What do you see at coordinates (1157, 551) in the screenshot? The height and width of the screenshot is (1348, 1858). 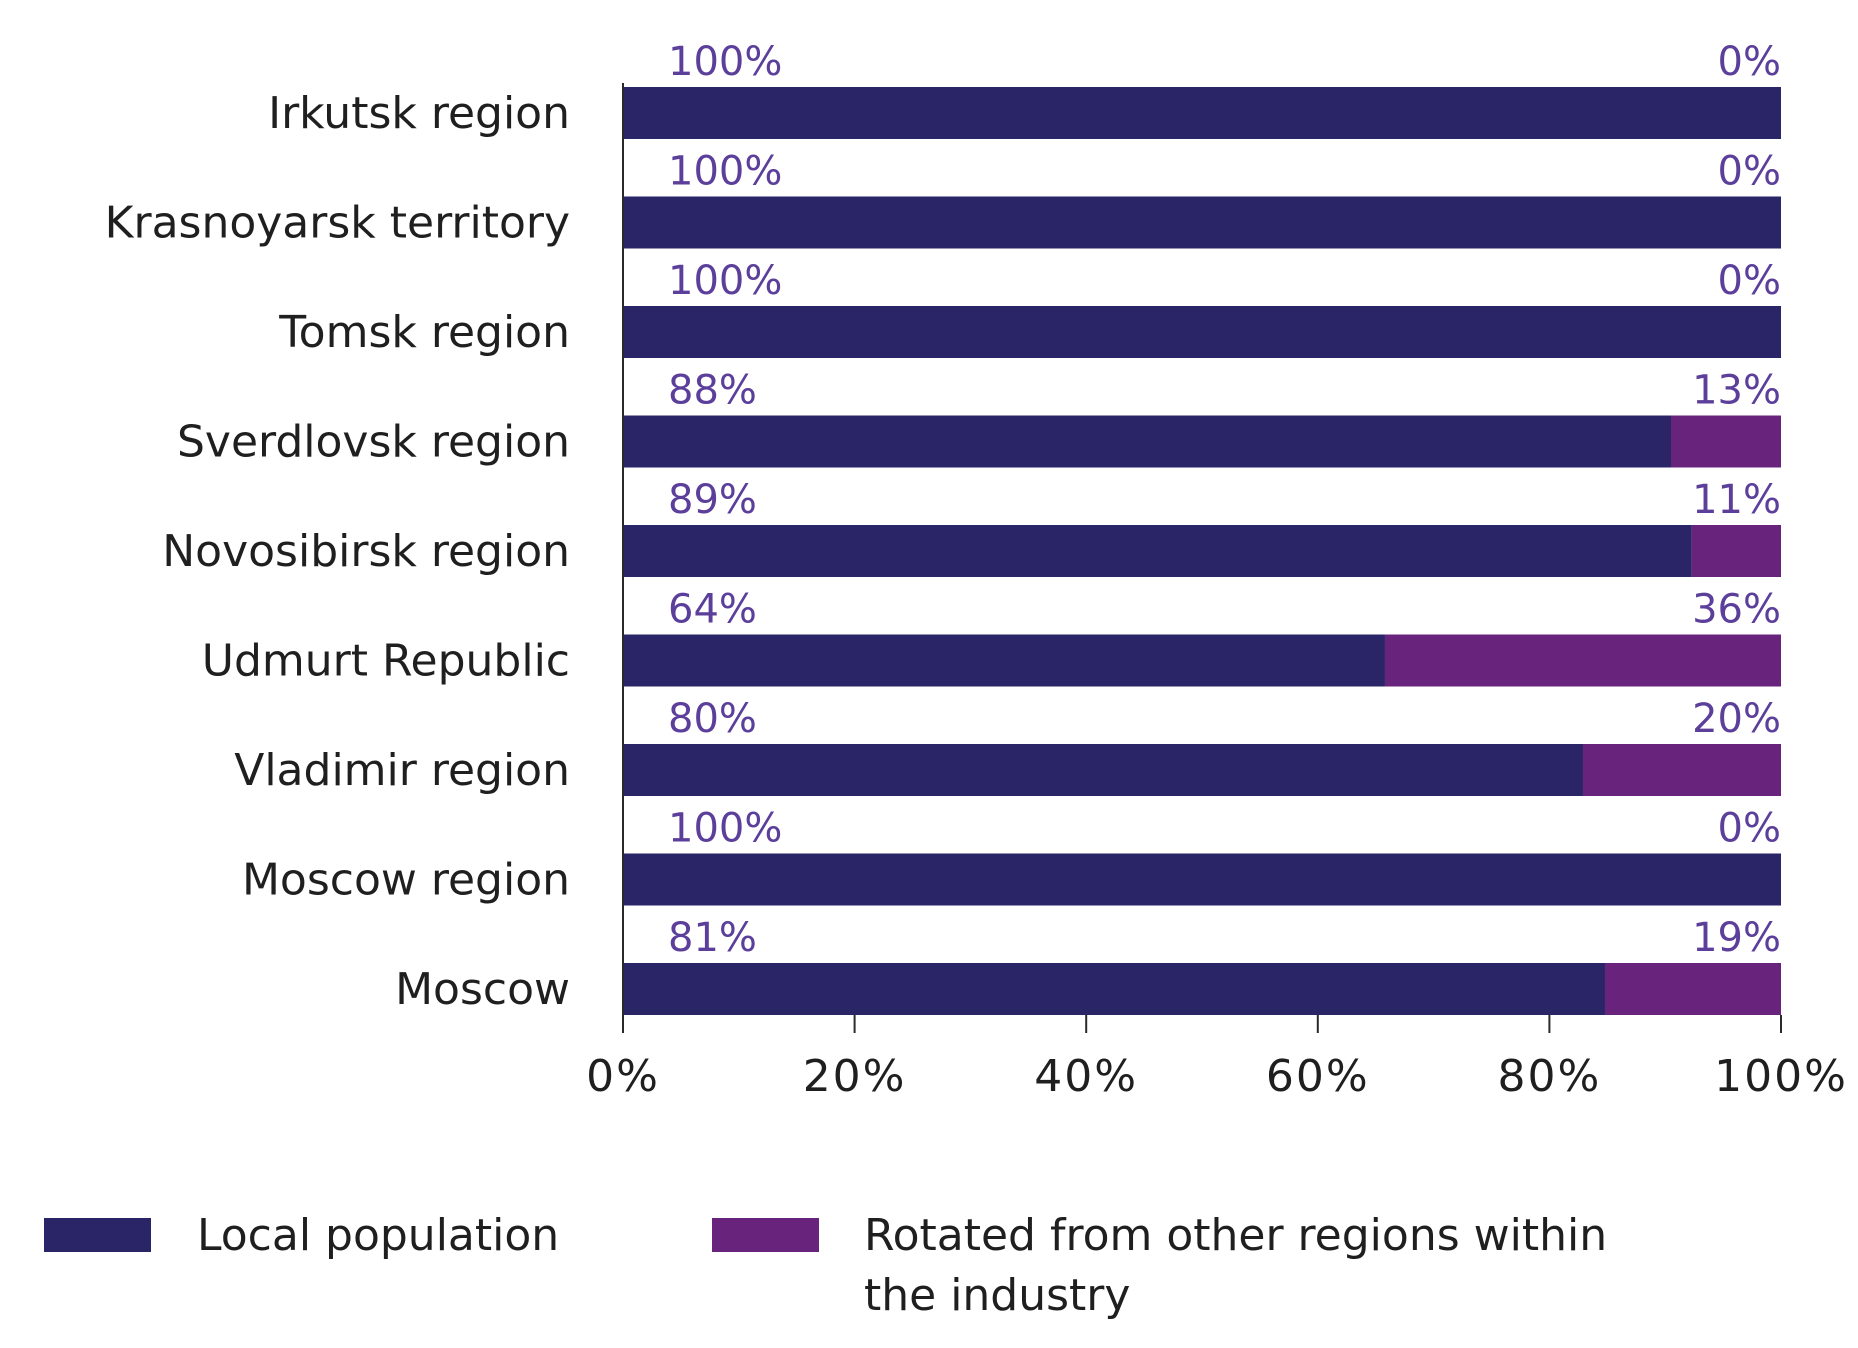 I see `bar-novosibirsk-region-local` at bounding box center [1157, 551].